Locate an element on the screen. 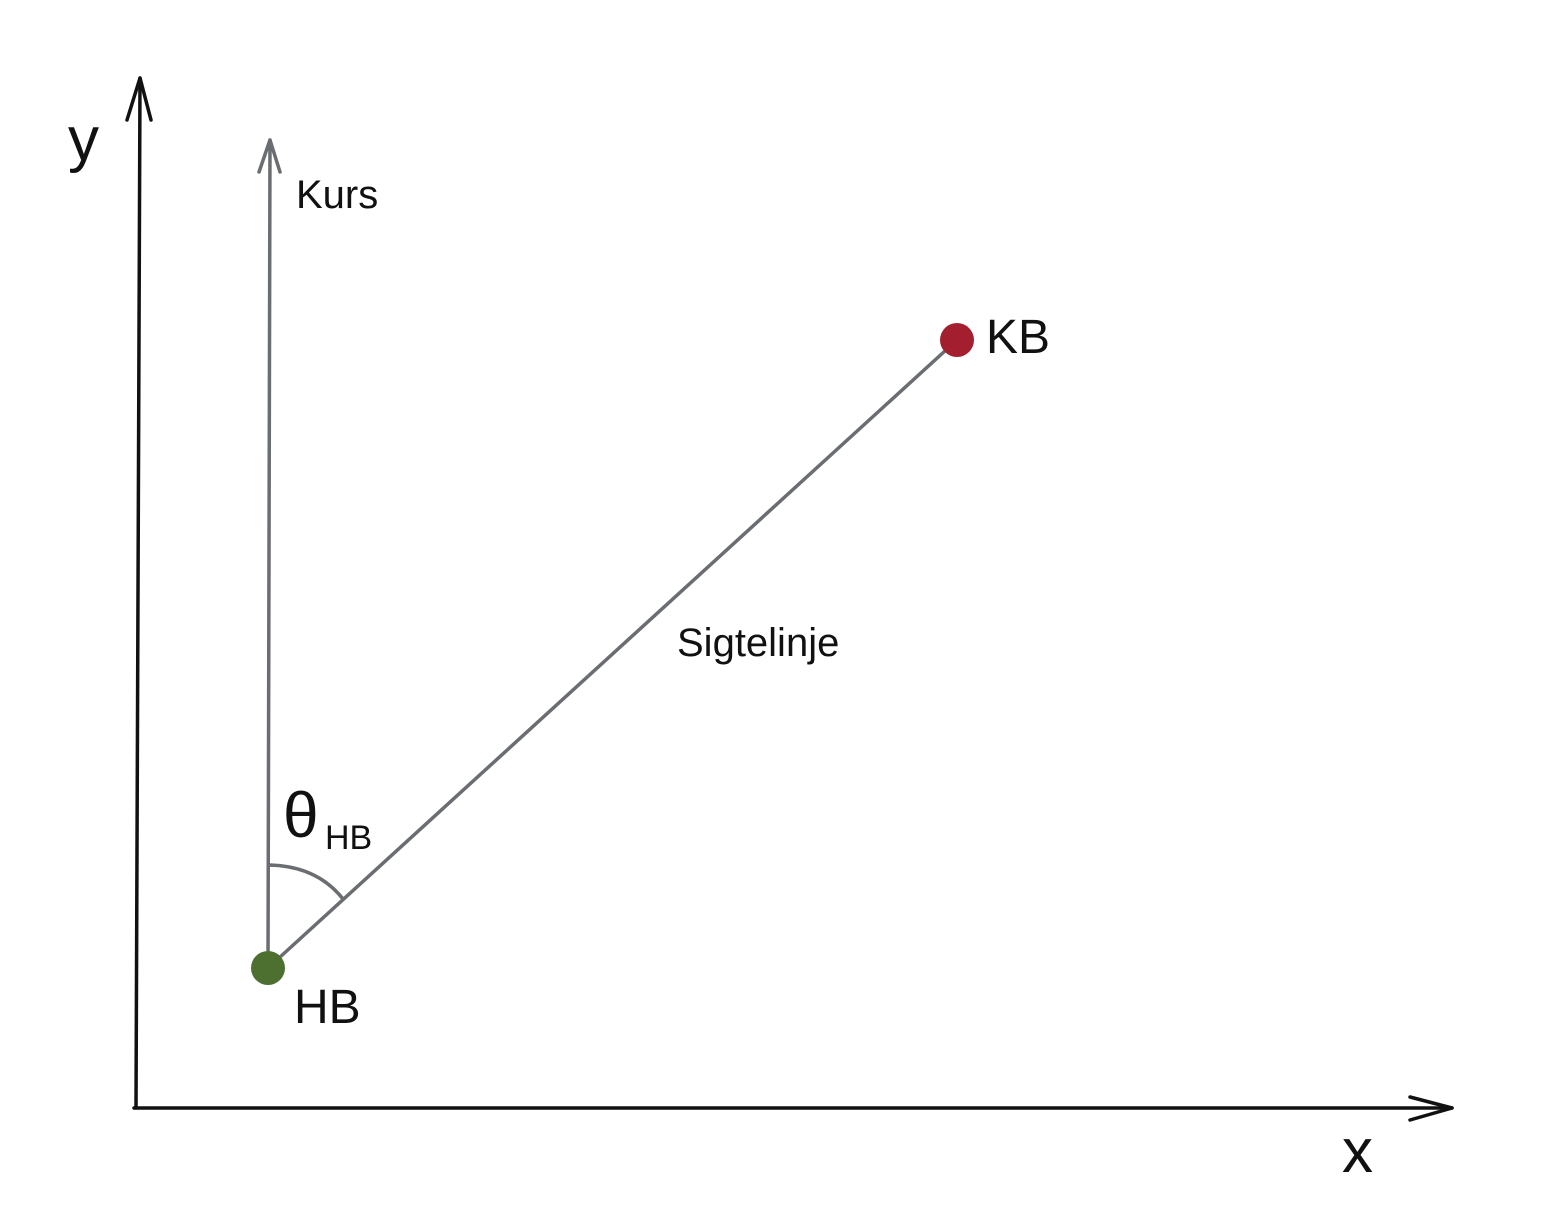 The height and width of the screenshot is (1216, 1549). hb-label: HB is located at coordinates (327, 1007).